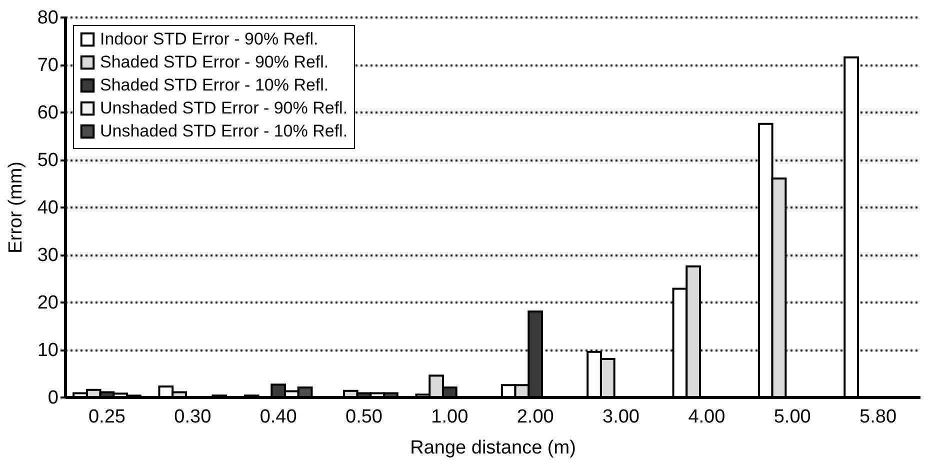  I want to click on x-tick-label: 4.00, so click(707, 417).